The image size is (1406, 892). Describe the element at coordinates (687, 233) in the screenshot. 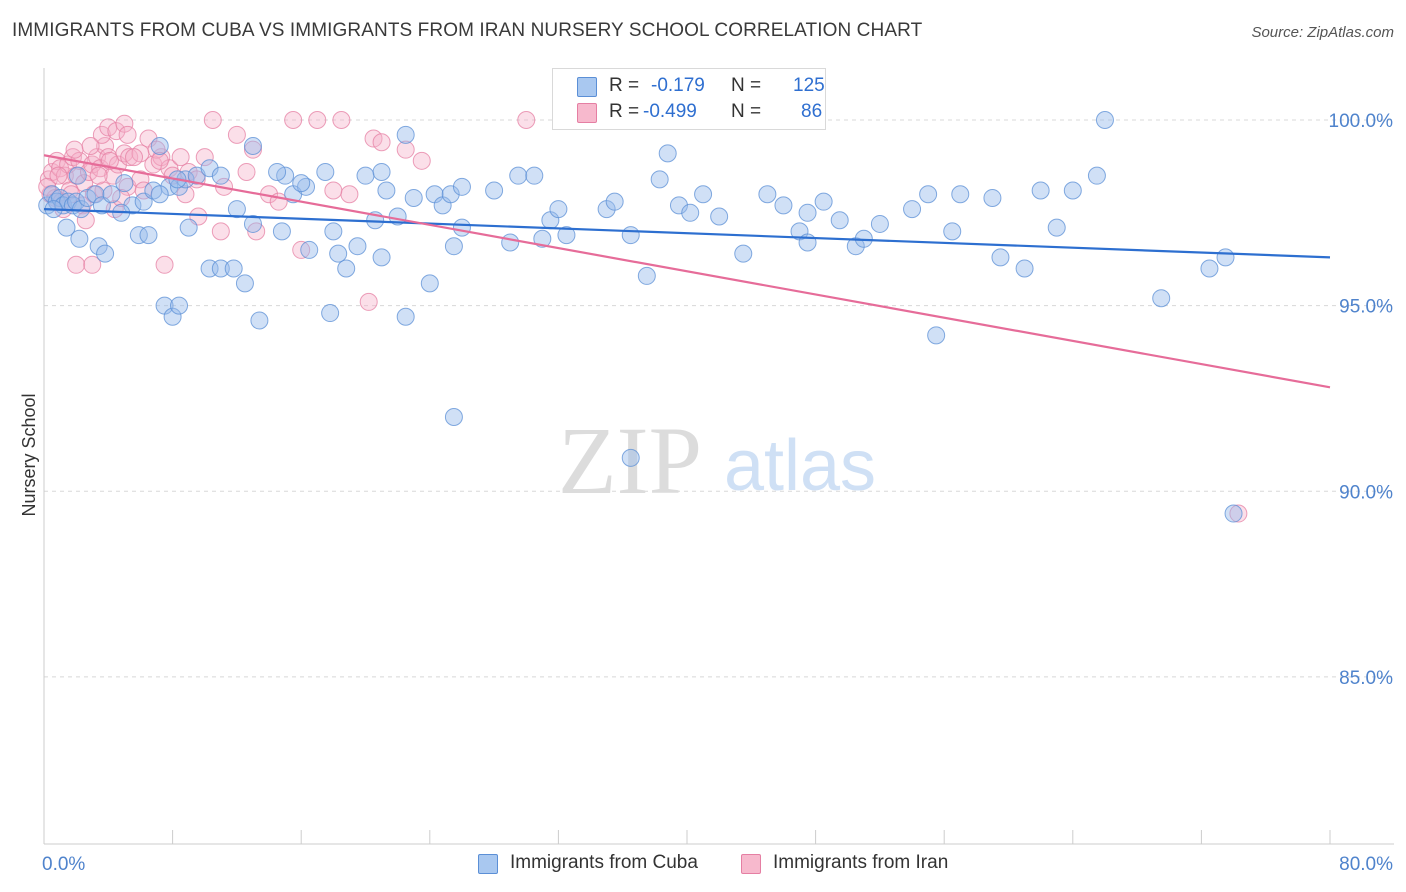

I see `cuba-trend-line` at that location.